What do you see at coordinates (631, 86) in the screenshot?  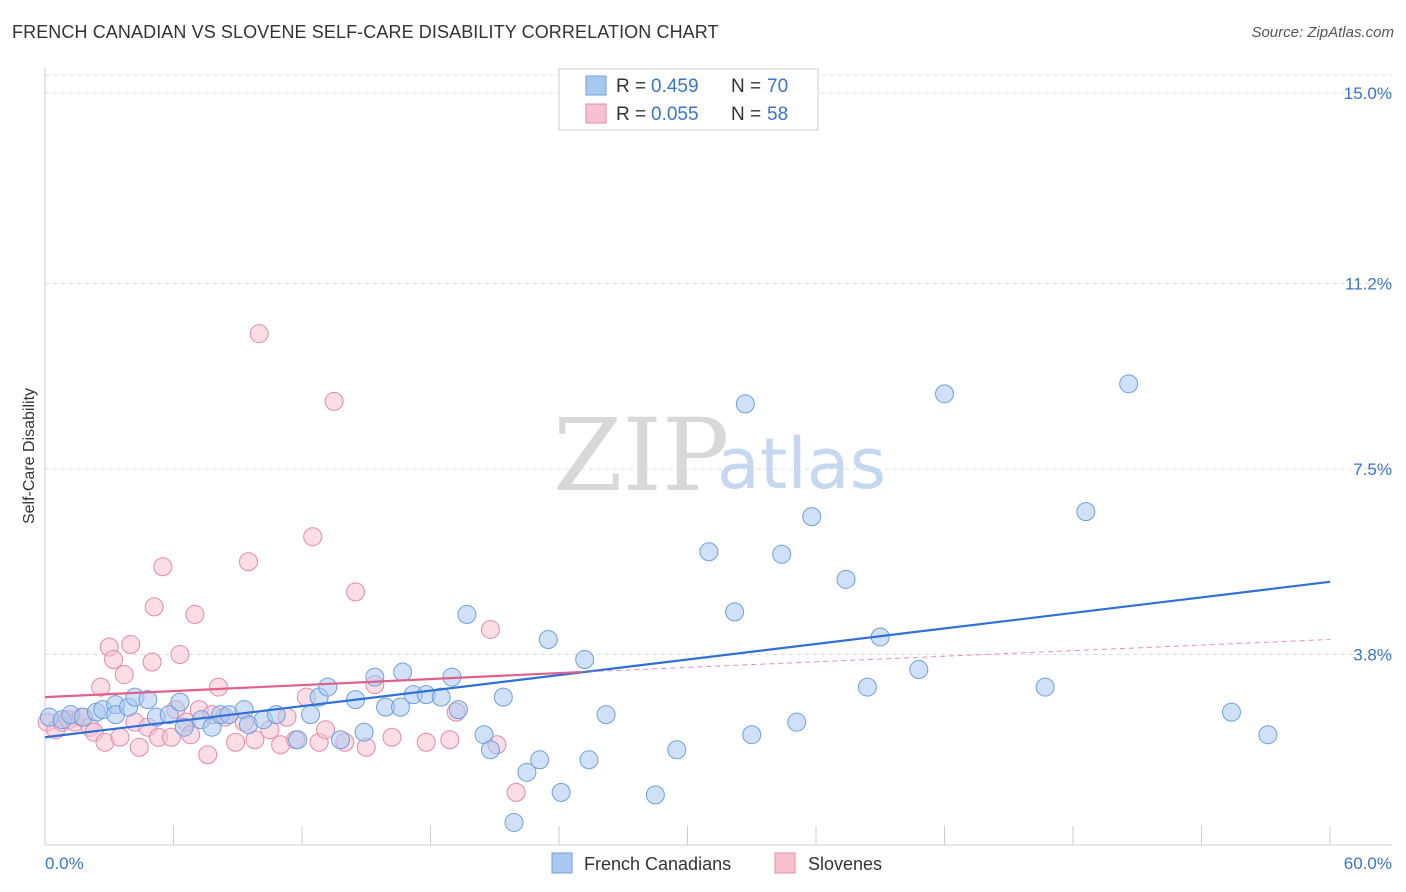 I see `legend-r-label-blue: R =` at bounding box center [631, 86].